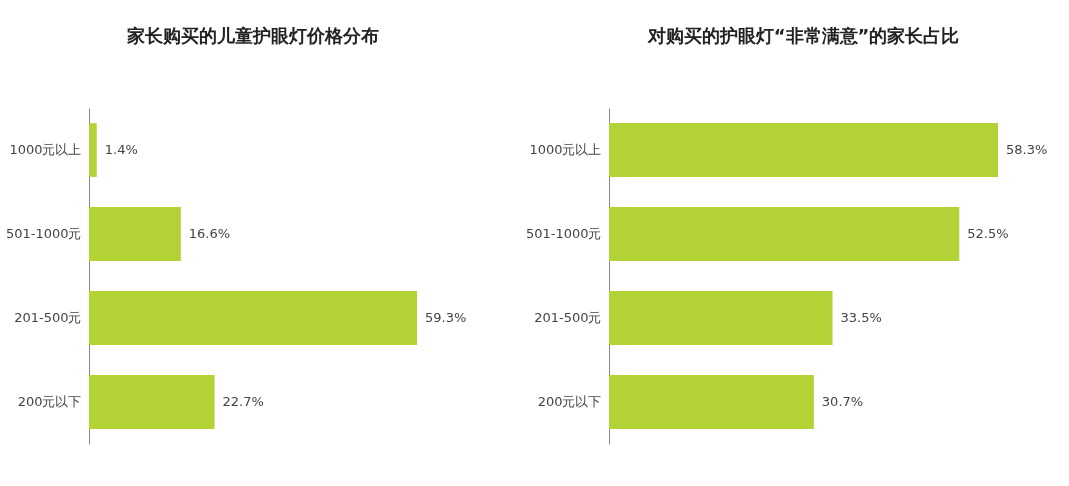 Image resolution: width=1069 pixels, height=486 pixels. What do you see at coordinates (988, 233) in the screenshot?
I see `data-label: 52.5%` at bounding box center [988, 233].